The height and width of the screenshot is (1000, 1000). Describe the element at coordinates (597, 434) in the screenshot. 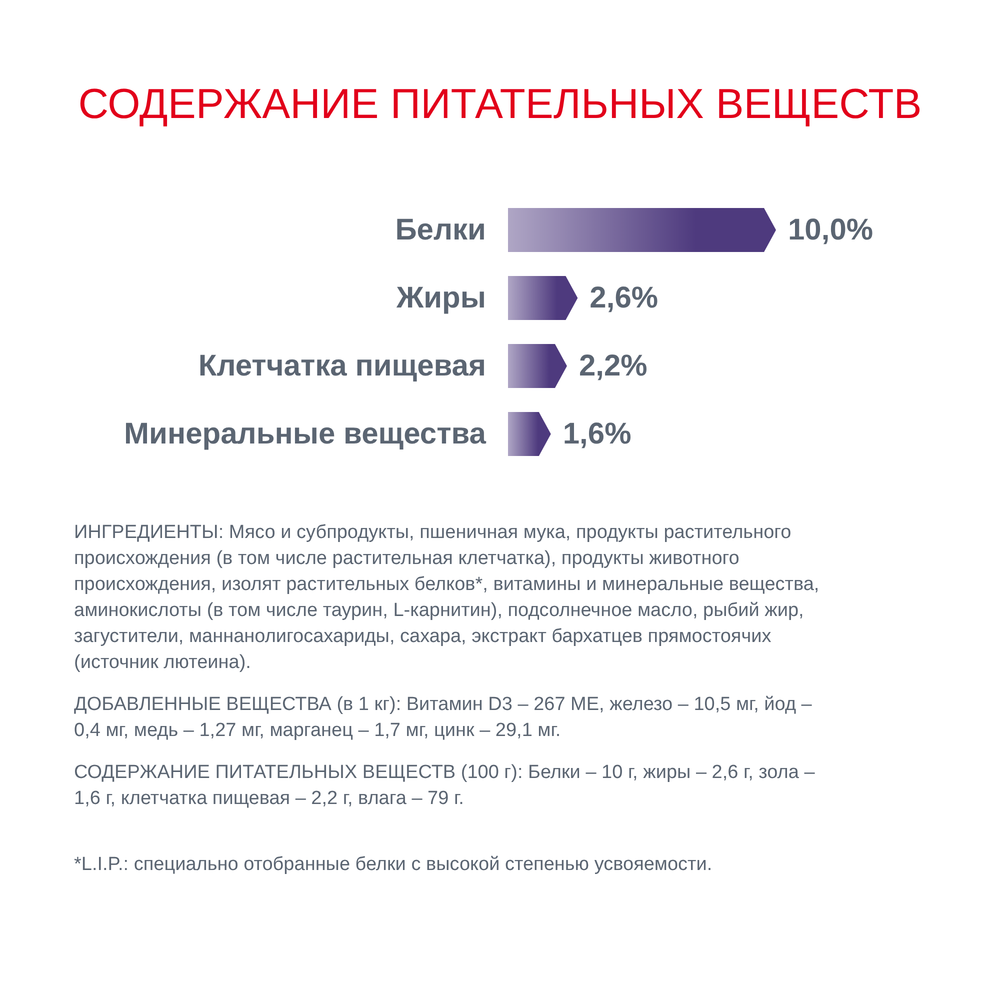

I see `data-label: 1,6%` at that location.